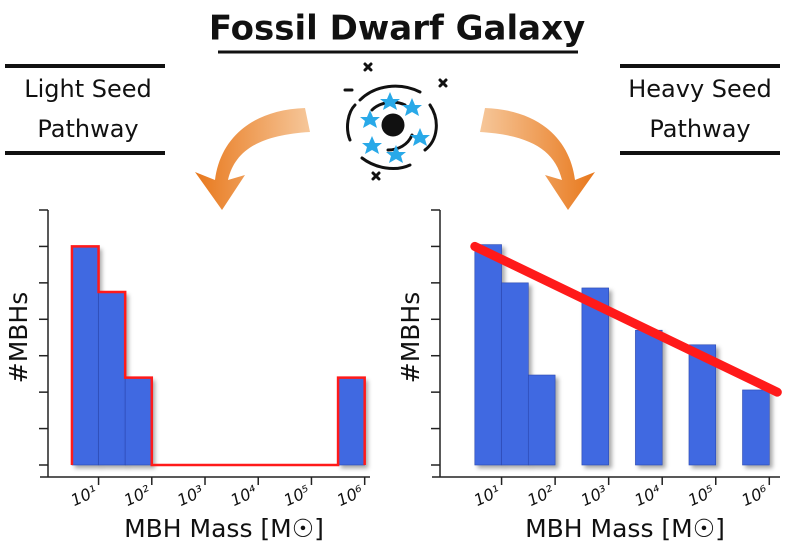 The height and width of the screenshot is (559, 794). Describe the element at coordinates (218, 356) in the screenshot. I see `step-outline` at that location.